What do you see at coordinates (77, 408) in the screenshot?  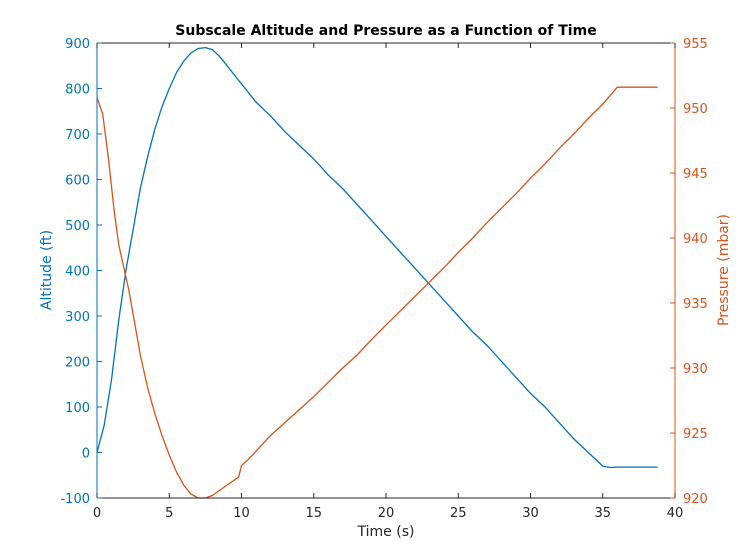 I see `left-tick-label: 100` at bounding box center [77, 408].